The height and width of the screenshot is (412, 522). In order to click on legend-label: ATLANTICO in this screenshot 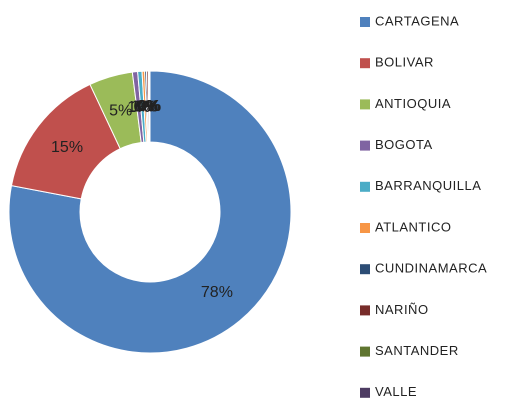, I will do `click(413, 226)`.